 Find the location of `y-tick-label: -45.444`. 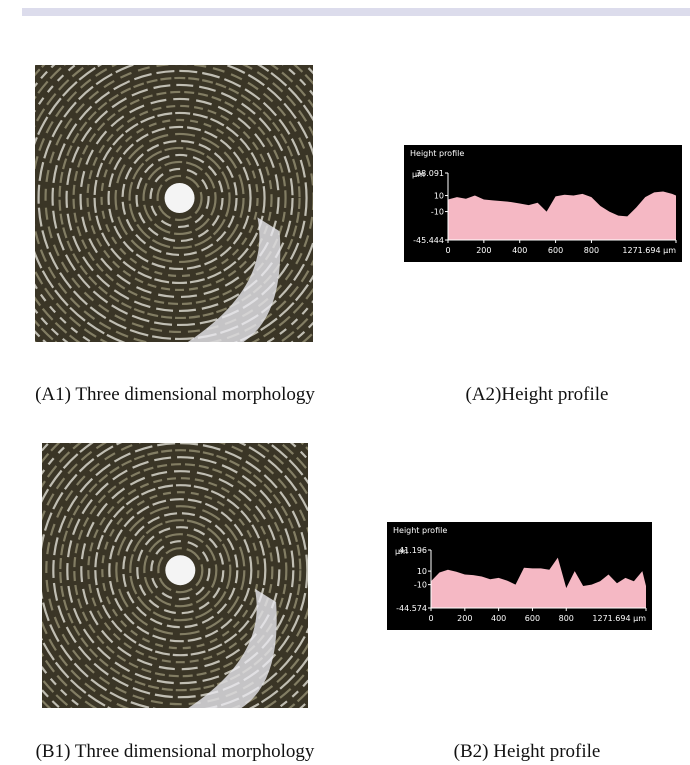

y-tick-label: -45.444 is located at coordinates (428, 240).